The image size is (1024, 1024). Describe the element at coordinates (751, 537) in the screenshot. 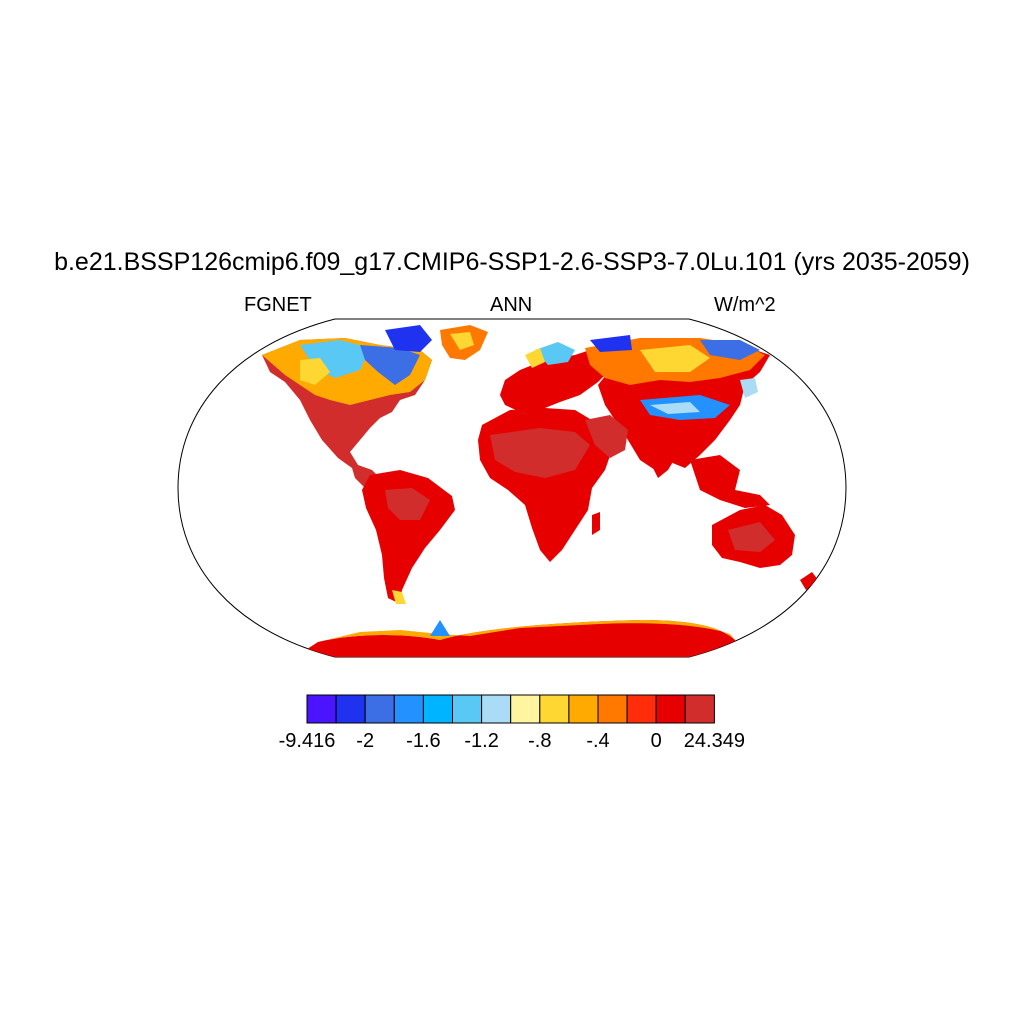

I see `australia-interior` at that location.